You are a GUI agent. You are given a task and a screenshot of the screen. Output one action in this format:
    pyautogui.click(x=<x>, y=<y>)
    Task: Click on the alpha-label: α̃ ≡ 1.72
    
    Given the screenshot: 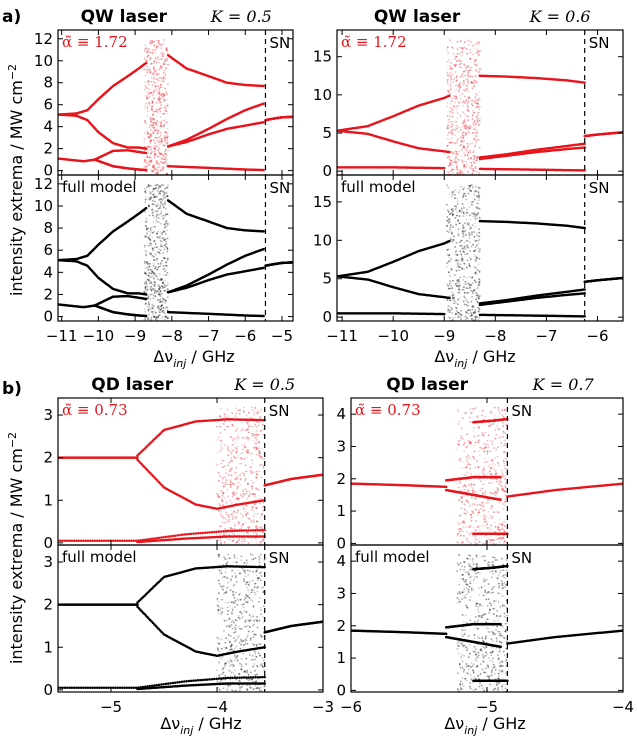 What is the action you would take?
    pyautogui.click(x=95, y=42)
    